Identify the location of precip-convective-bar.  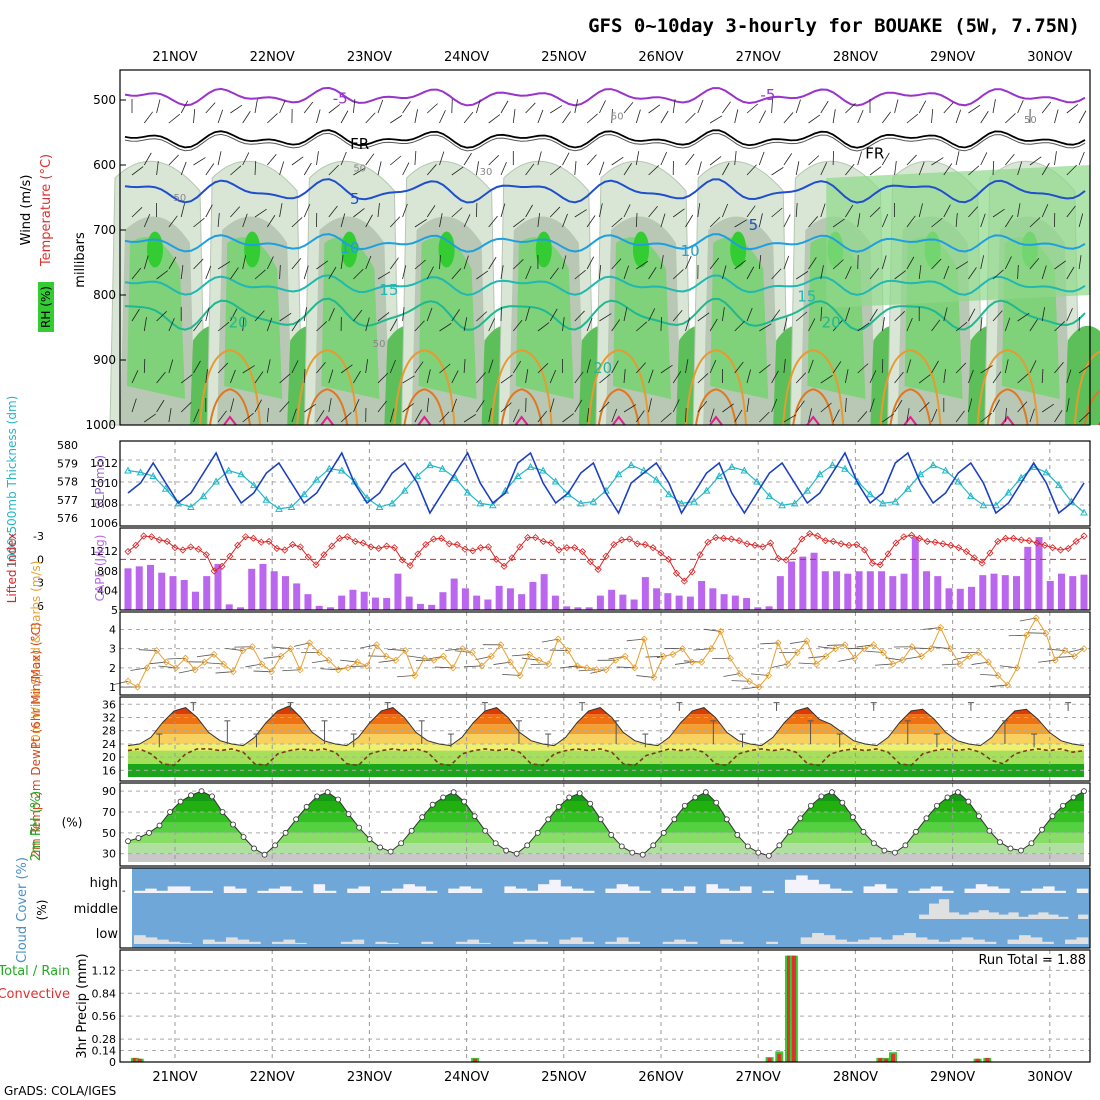
(134, 1059).